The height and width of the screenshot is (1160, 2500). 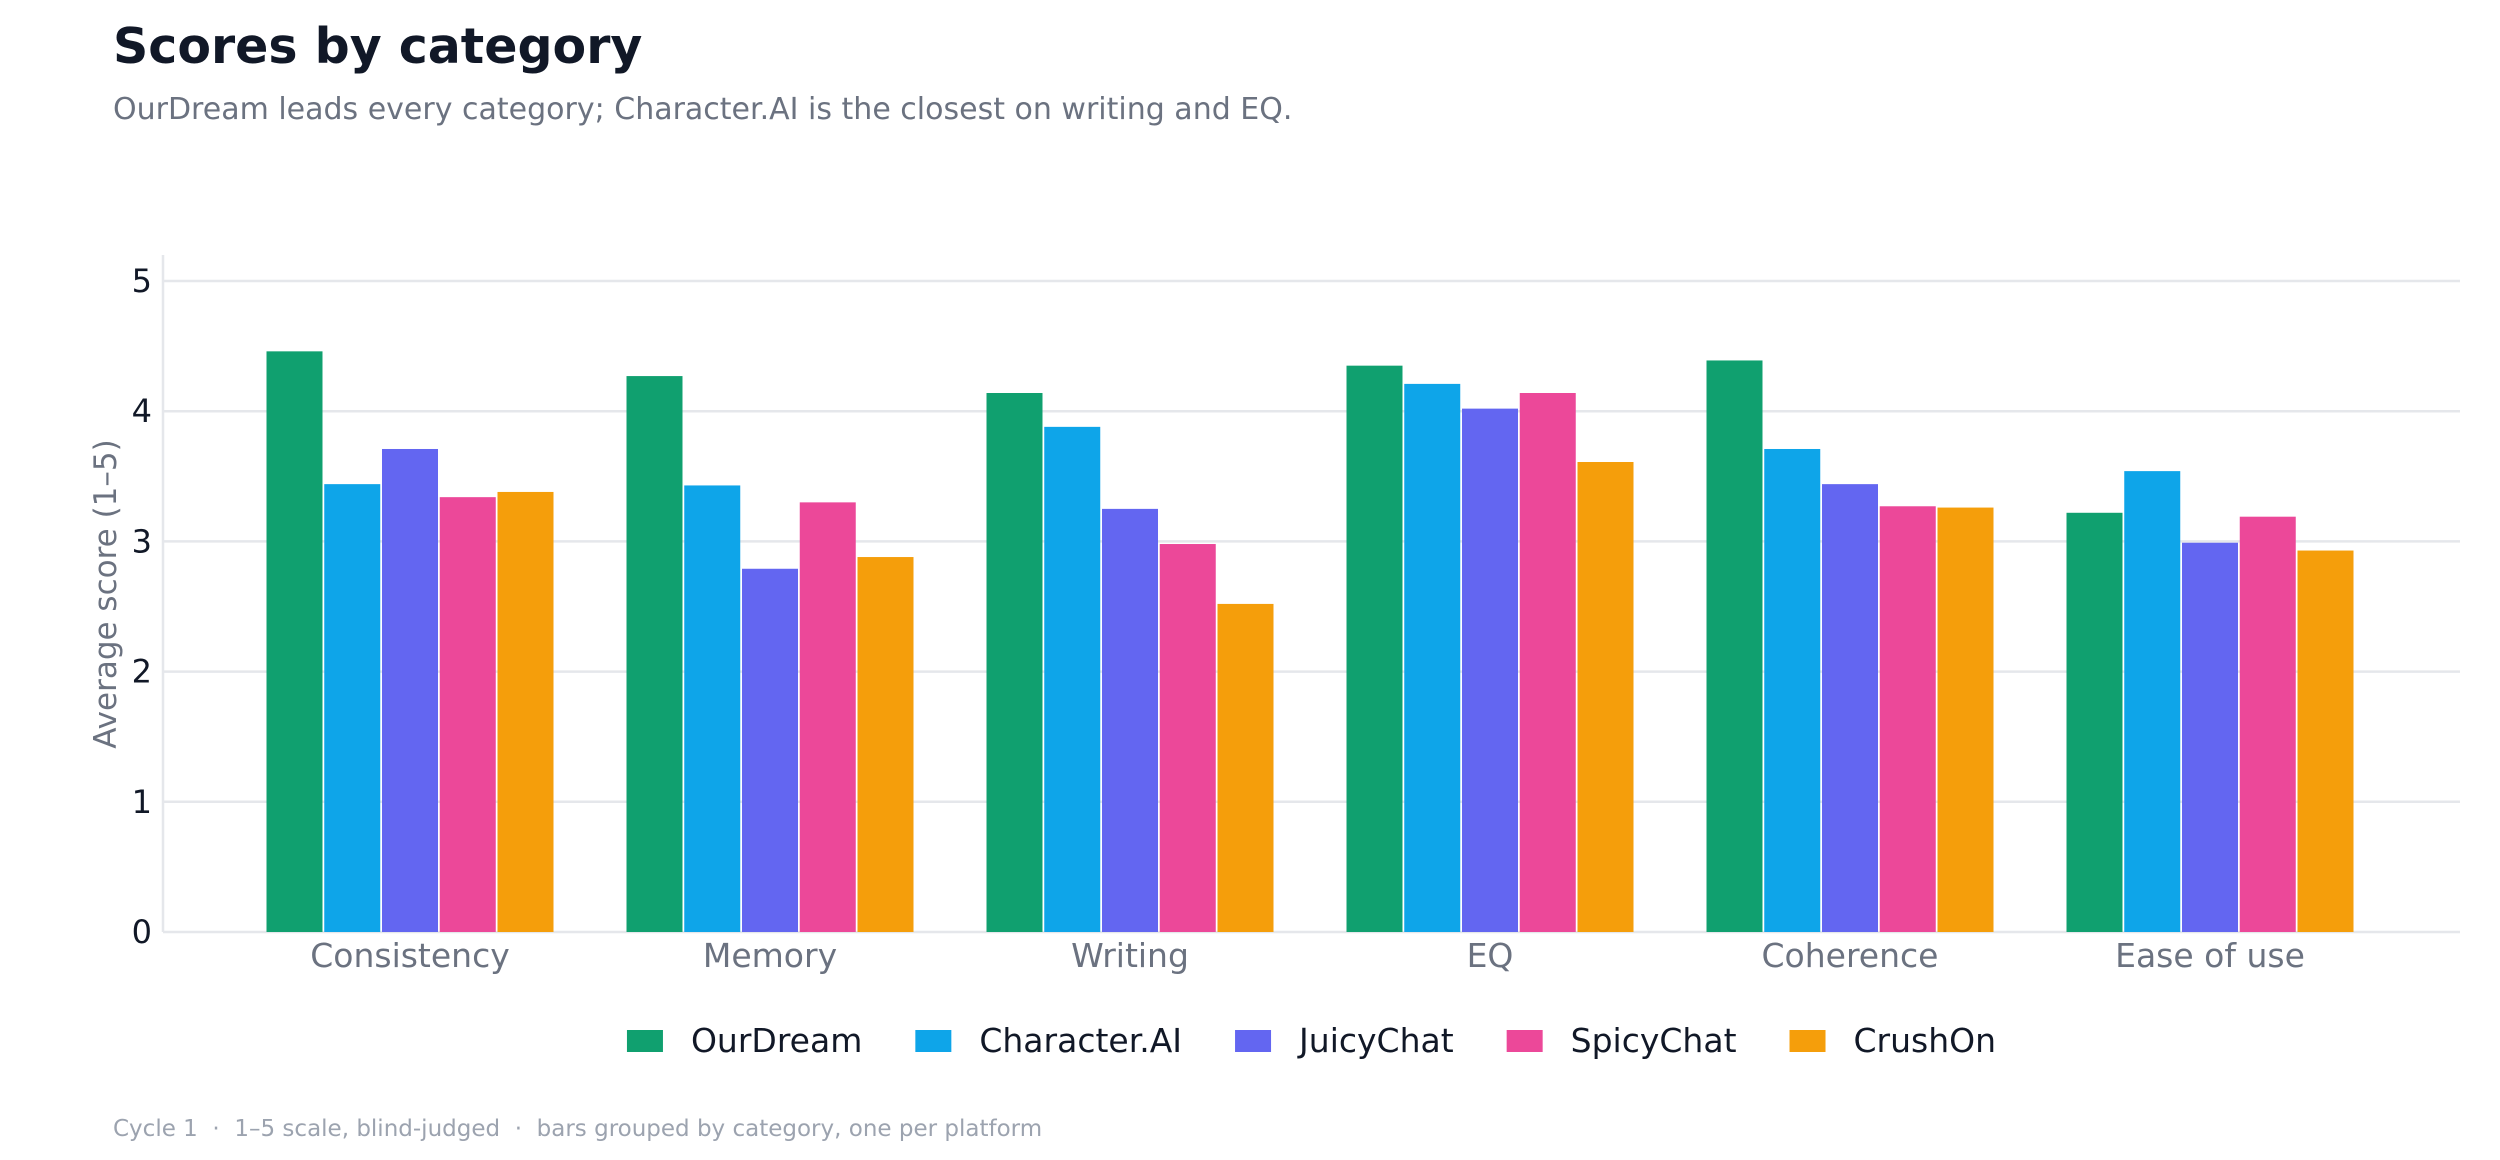 I want to click on y-axis-label: Average score (1–5), so click(x=106, y=593).